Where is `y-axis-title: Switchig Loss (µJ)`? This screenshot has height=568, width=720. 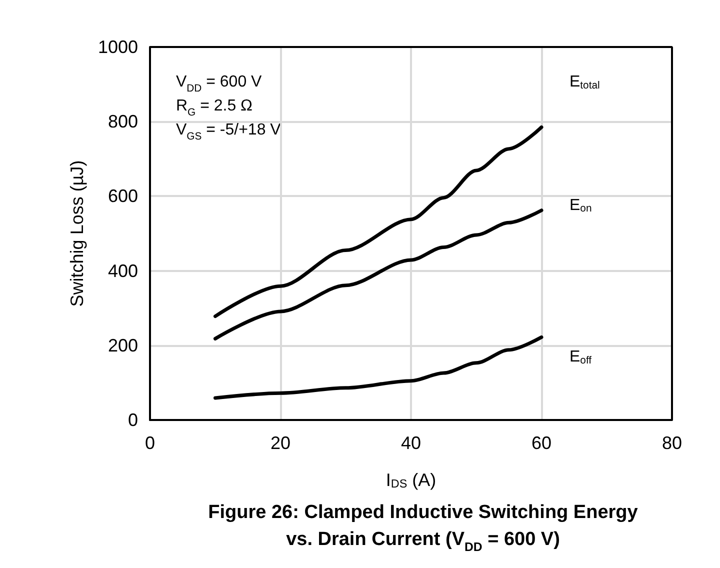 y-axis-title: Switchig Loss (µJ) is located at coordinates (77, 233).